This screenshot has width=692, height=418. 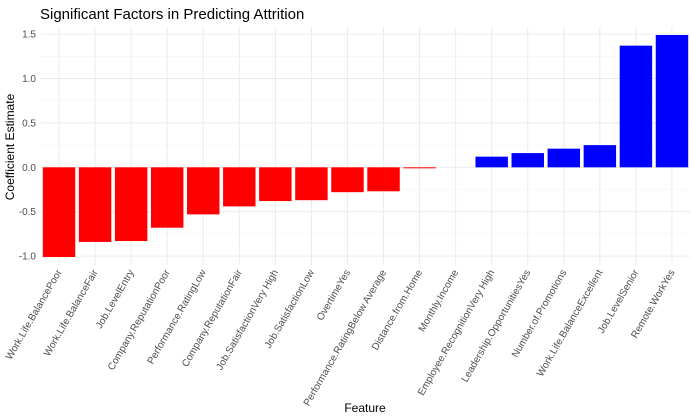 What do you see at coordinates (131, 204) in the screenshot?
I see `bar-job-levelentry` at bounding box center [131, 204].